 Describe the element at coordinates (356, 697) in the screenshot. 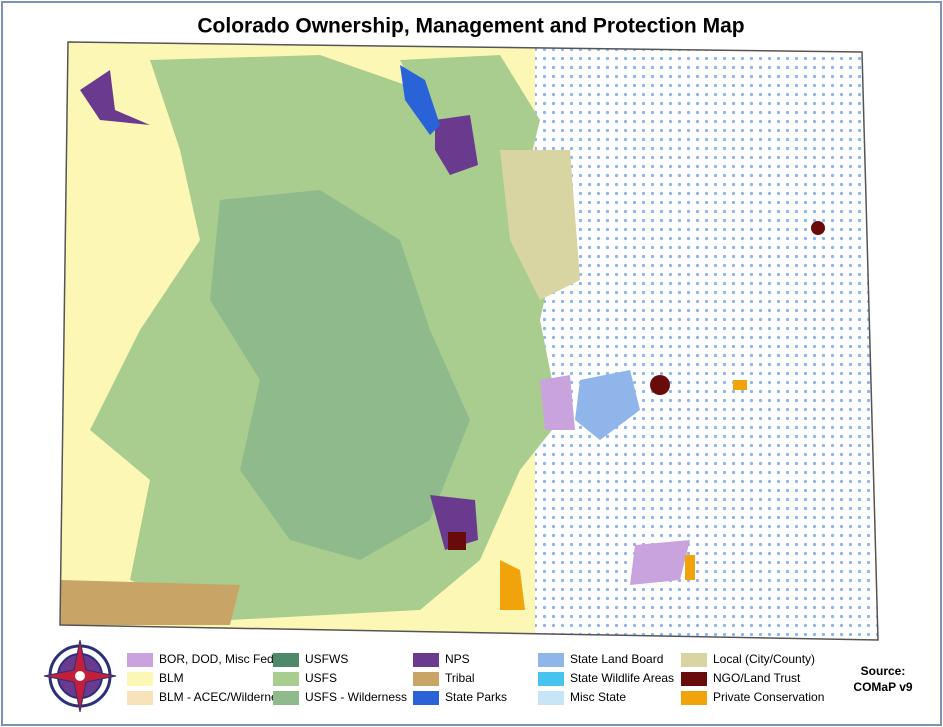

I see `legend-label: USFS - Wilderness` at that location.